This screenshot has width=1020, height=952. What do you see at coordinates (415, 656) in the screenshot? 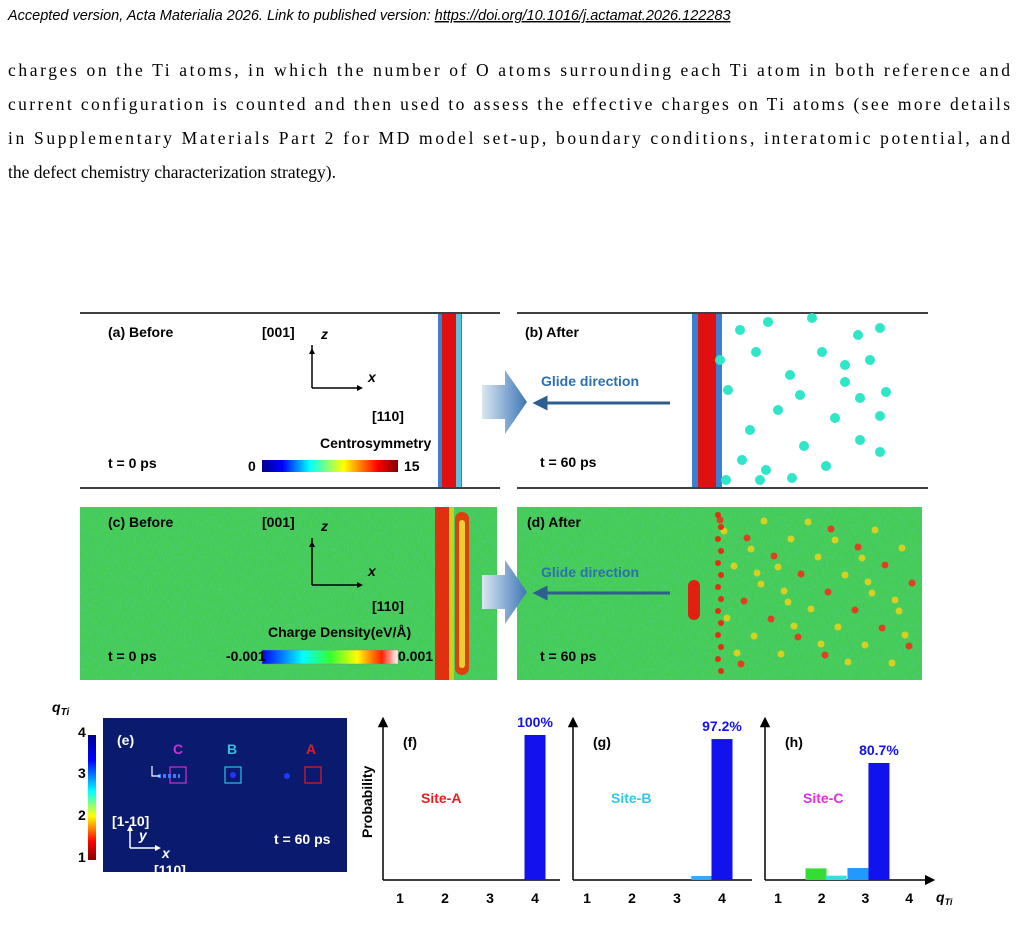
I see `colorbar-label: 0.001` at bounding box center [415, 656].